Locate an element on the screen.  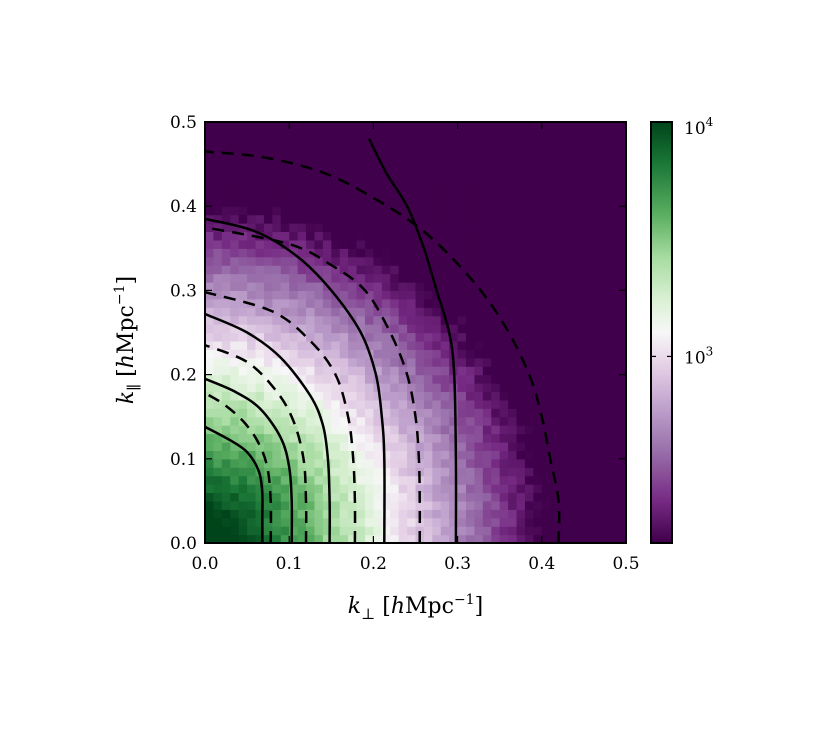
x-tick-label: 0.3 is located at coordinates (457, 564).